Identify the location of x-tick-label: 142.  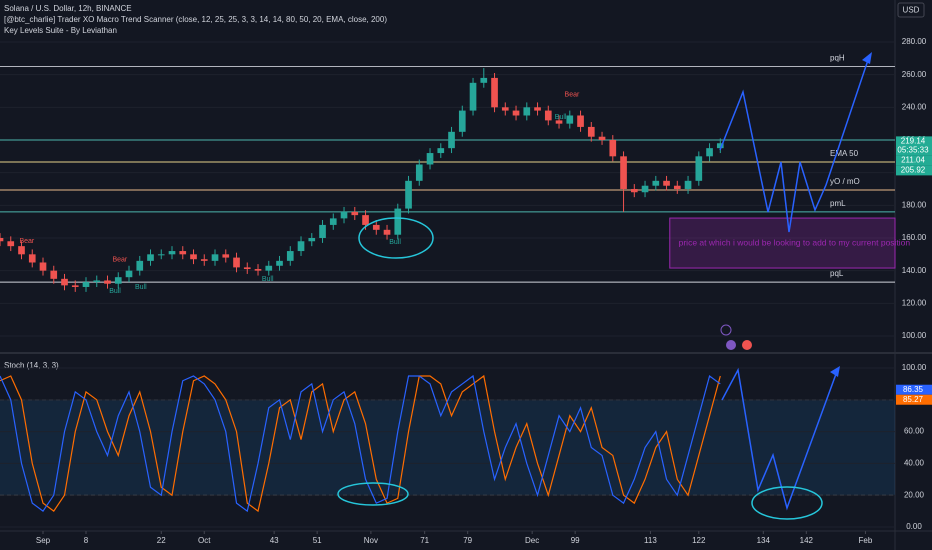
(807, 540).